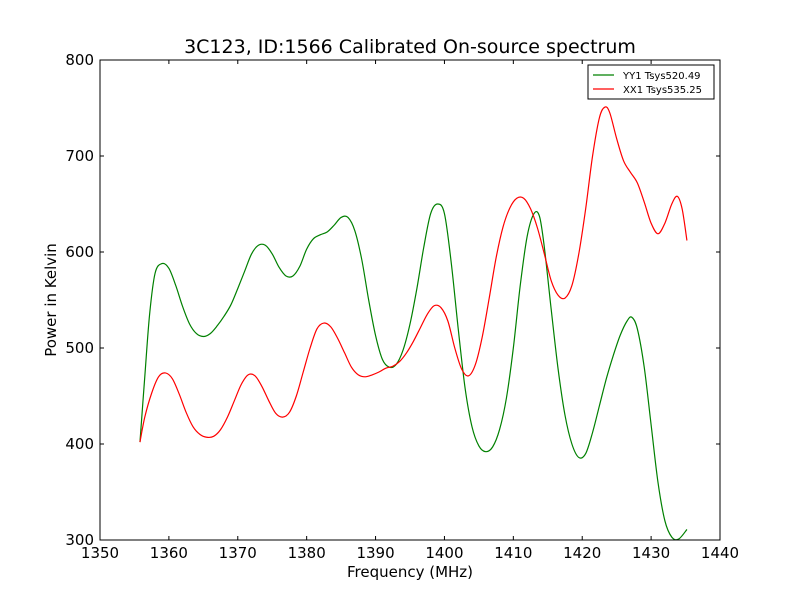  What do you see at coordinates (720, 553) in the screenshot?
I see `x-tick-label: 1440` at bounding box center [720, 553].